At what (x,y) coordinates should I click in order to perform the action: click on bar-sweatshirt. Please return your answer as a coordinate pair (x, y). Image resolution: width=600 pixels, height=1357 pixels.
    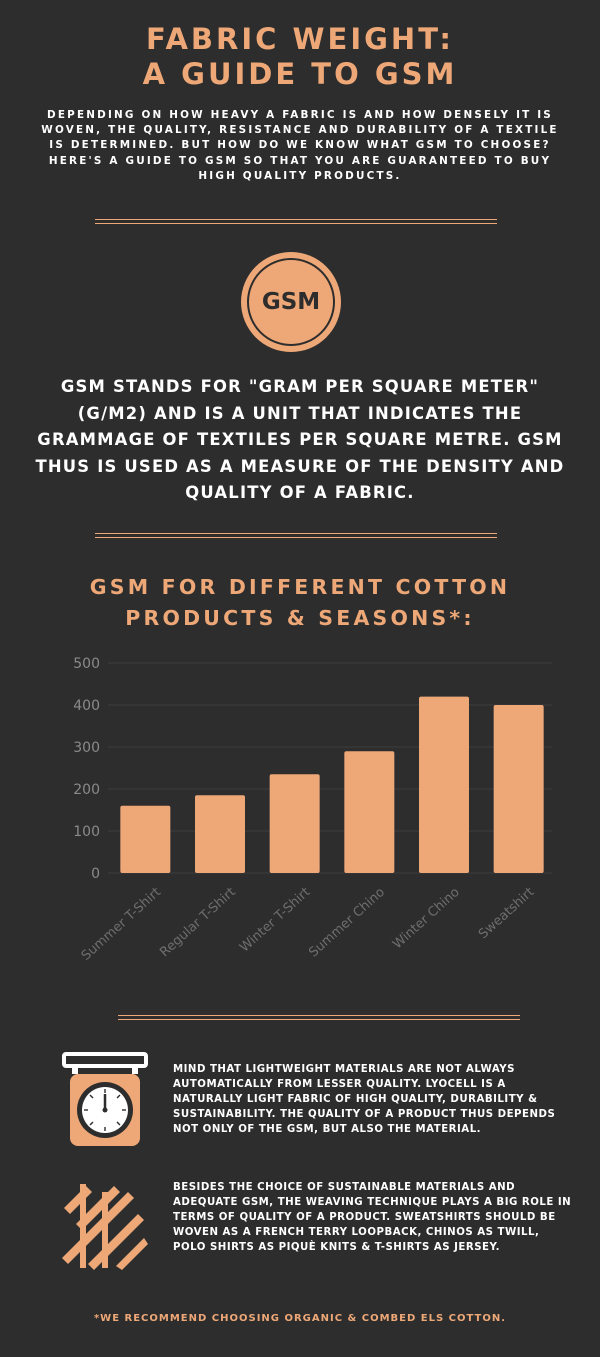
    Looking at the image, I should click on (518, 789).